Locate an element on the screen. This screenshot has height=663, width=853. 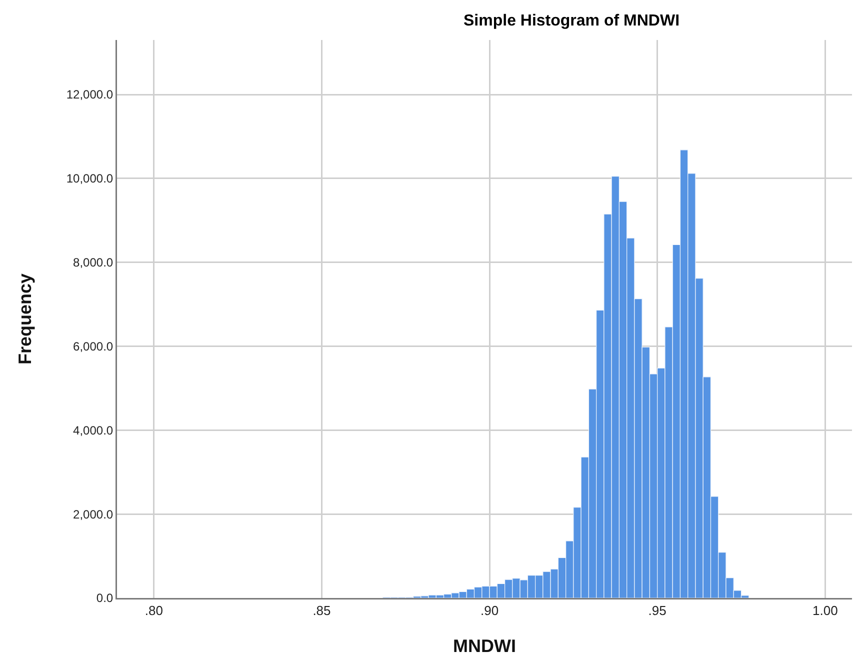
x-tick-label: .95 is located at coordinates (657, 610).